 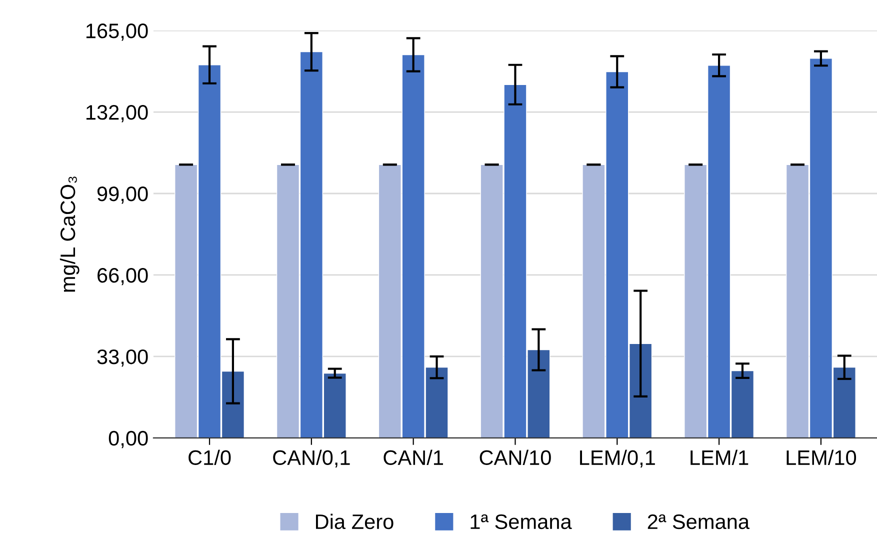 I want to click on legend-label: Dia Zero, so click(x=355, y=522).